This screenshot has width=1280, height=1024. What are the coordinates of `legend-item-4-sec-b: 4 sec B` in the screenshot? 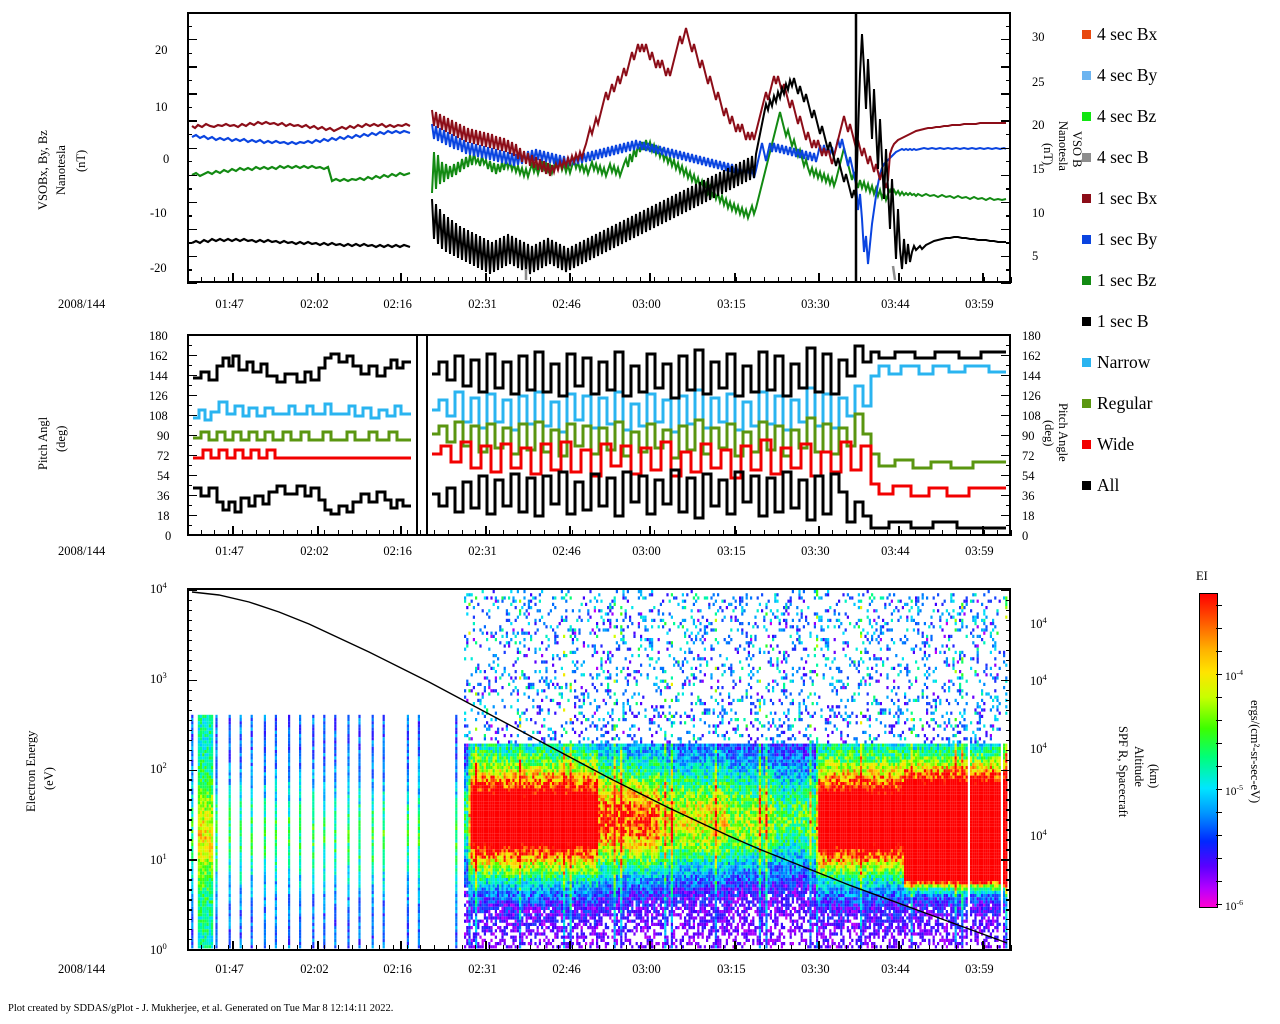 It's located at (1177, 157).